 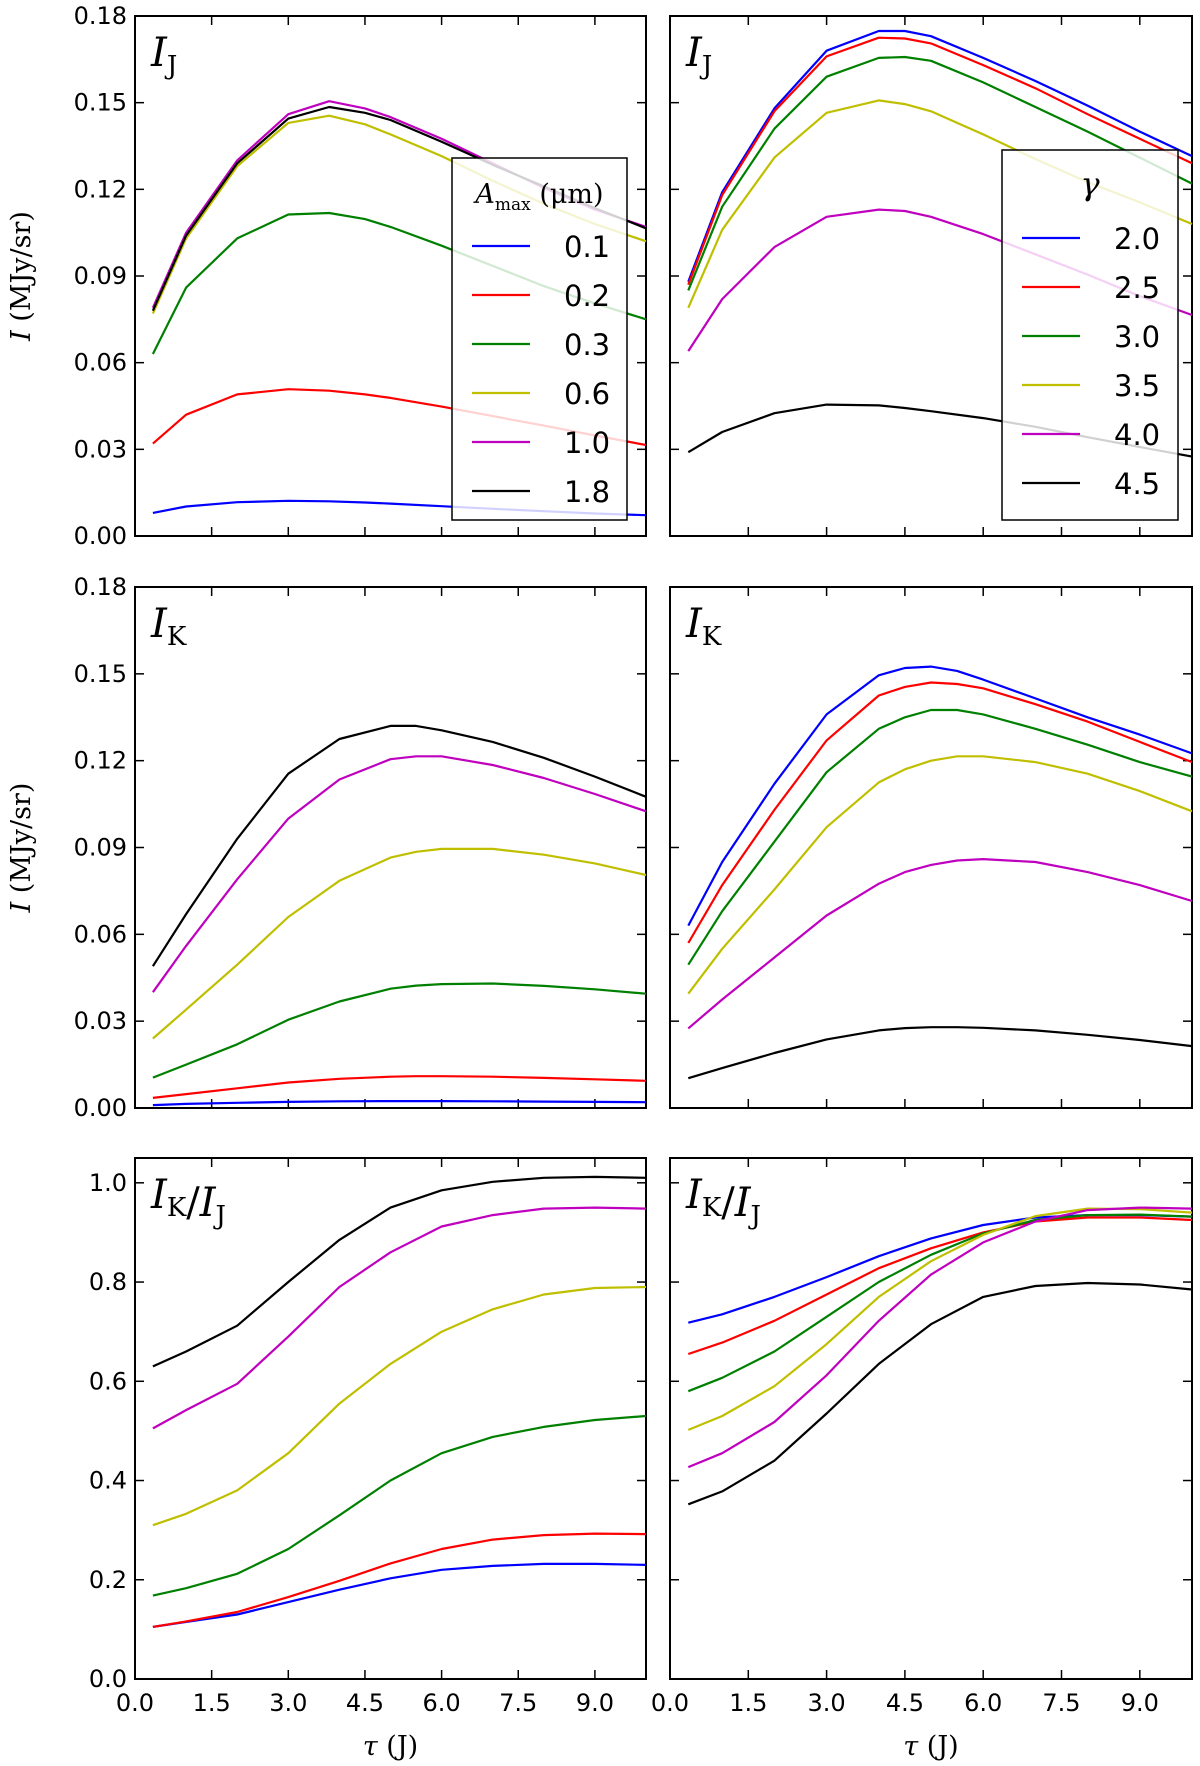 What do you see at coordinates (1137, 337) in the screenshot?
I see `legend-label: 3.0` at bounding box center [1137, 337].